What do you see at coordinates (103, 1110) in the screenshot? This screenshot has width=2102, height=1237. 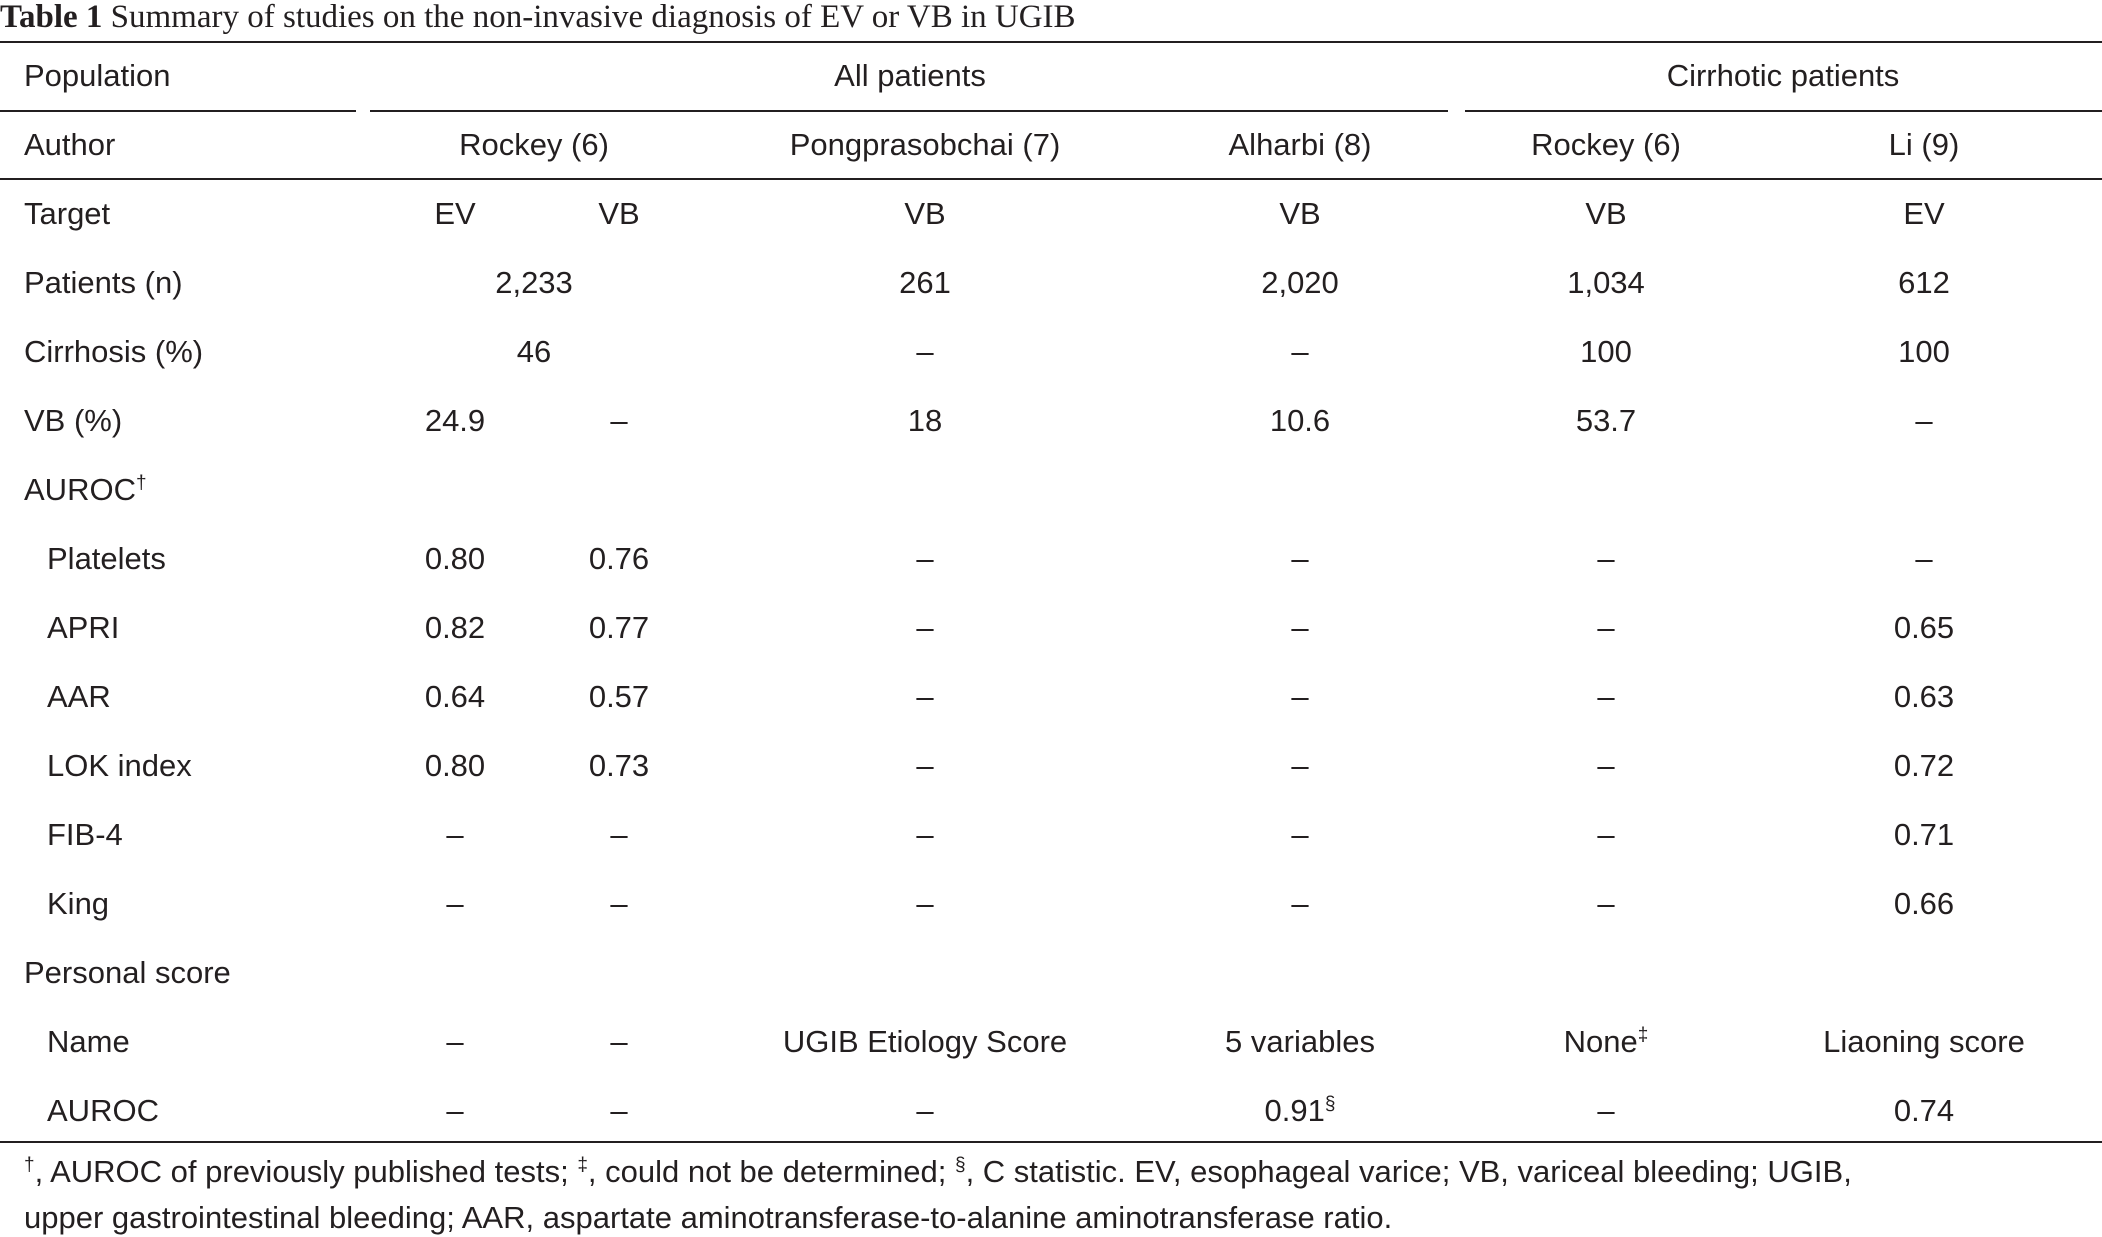 I see `row-label-auroc: AUROC` at bounding box center [103, 1110].